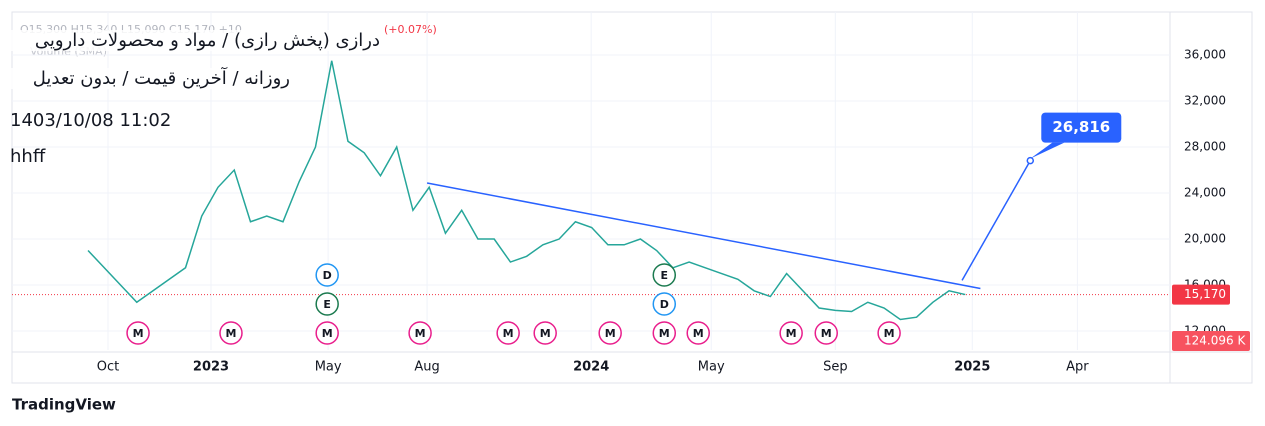 Image resolution: width=1265 pixels, height=426 pixels. Describe the element at coordinates (426, 367) in the screenshot. I see `x-tick-label: Aug` at that location.